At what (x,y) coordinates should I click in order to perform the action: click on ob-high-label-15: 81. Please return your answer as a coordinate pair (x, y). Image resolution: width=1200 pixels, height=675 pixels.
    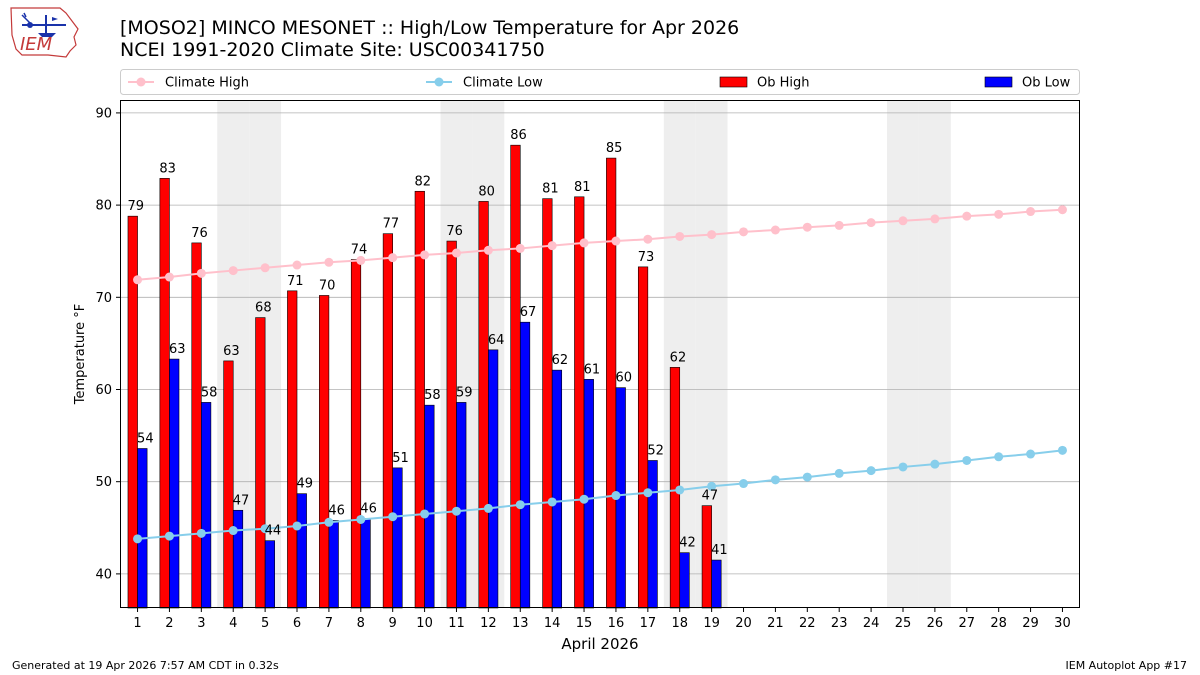
    Looking at the image, I should click on (582, 187).